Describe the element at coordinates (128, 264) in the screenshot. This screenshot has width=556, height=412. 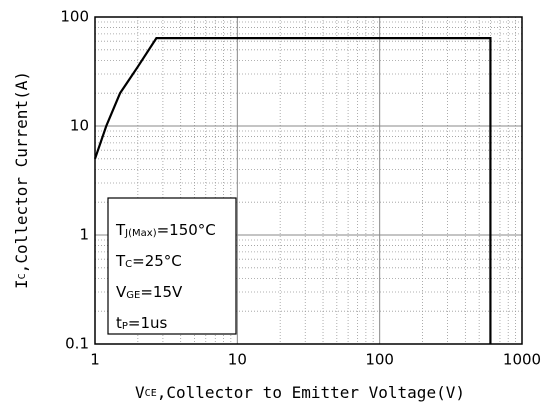
I see `annotation-sub: C` at that location.